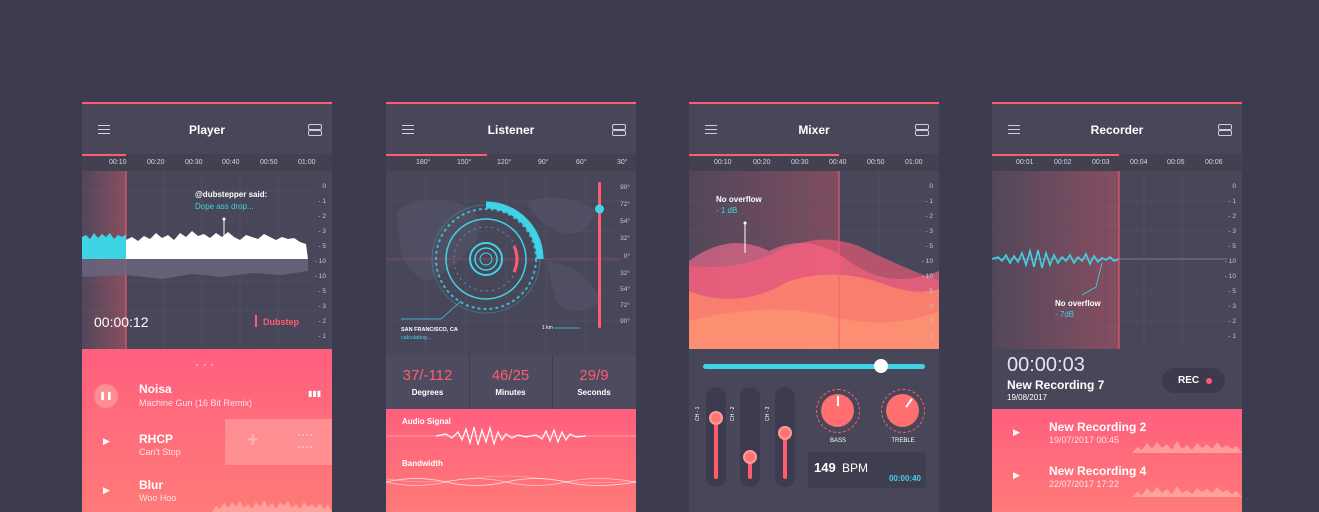  What do you see at coordinates (1117, 129) in the screenshot?
I see `header: Recorder` at bounding box center [1117, 129].